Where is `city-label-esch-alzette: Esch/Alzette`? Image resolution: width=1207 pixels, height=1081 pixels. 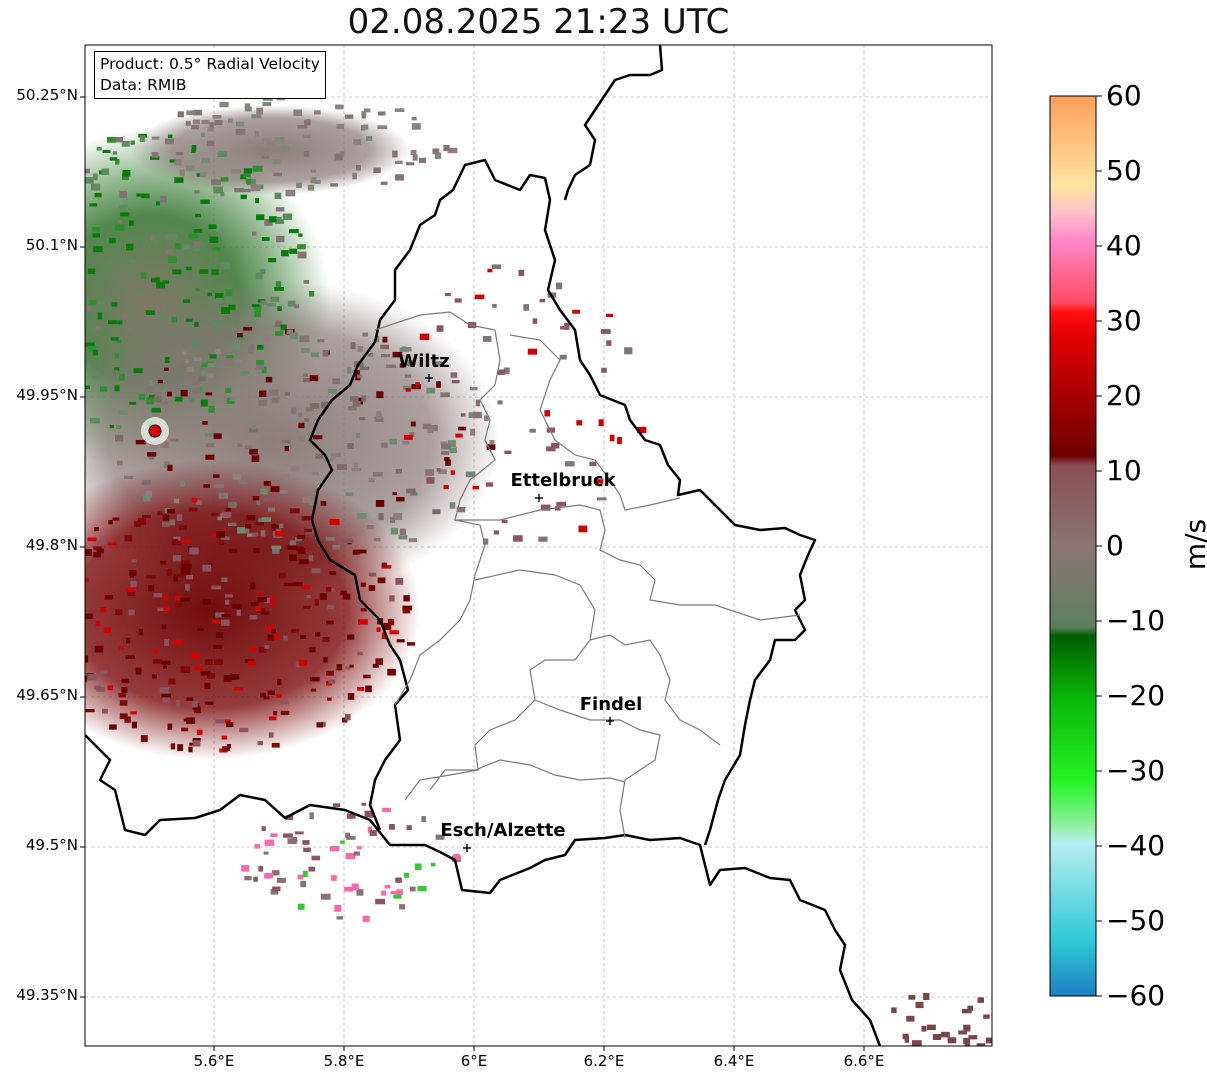 city-label-esch-alzette: Esch/Alzette is located at coordinates (503, 830).